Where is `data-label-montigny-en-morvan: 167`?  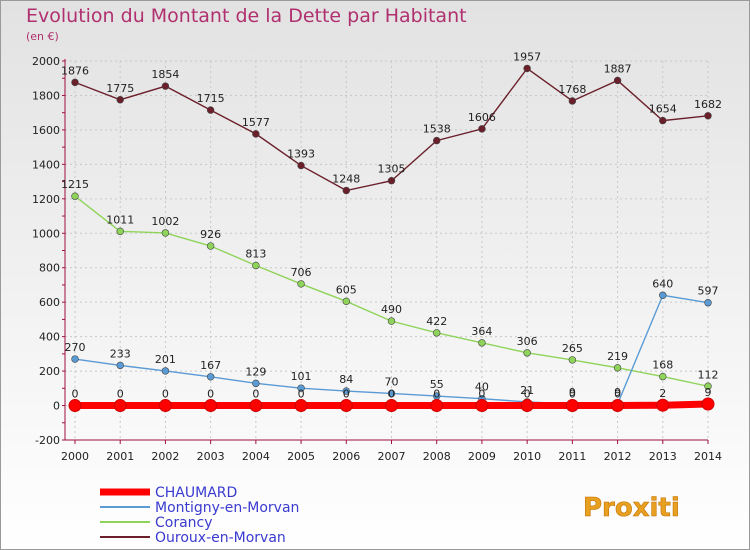 data-label-montigny-en-morvan: 167 is located at coordinates (210, 365).